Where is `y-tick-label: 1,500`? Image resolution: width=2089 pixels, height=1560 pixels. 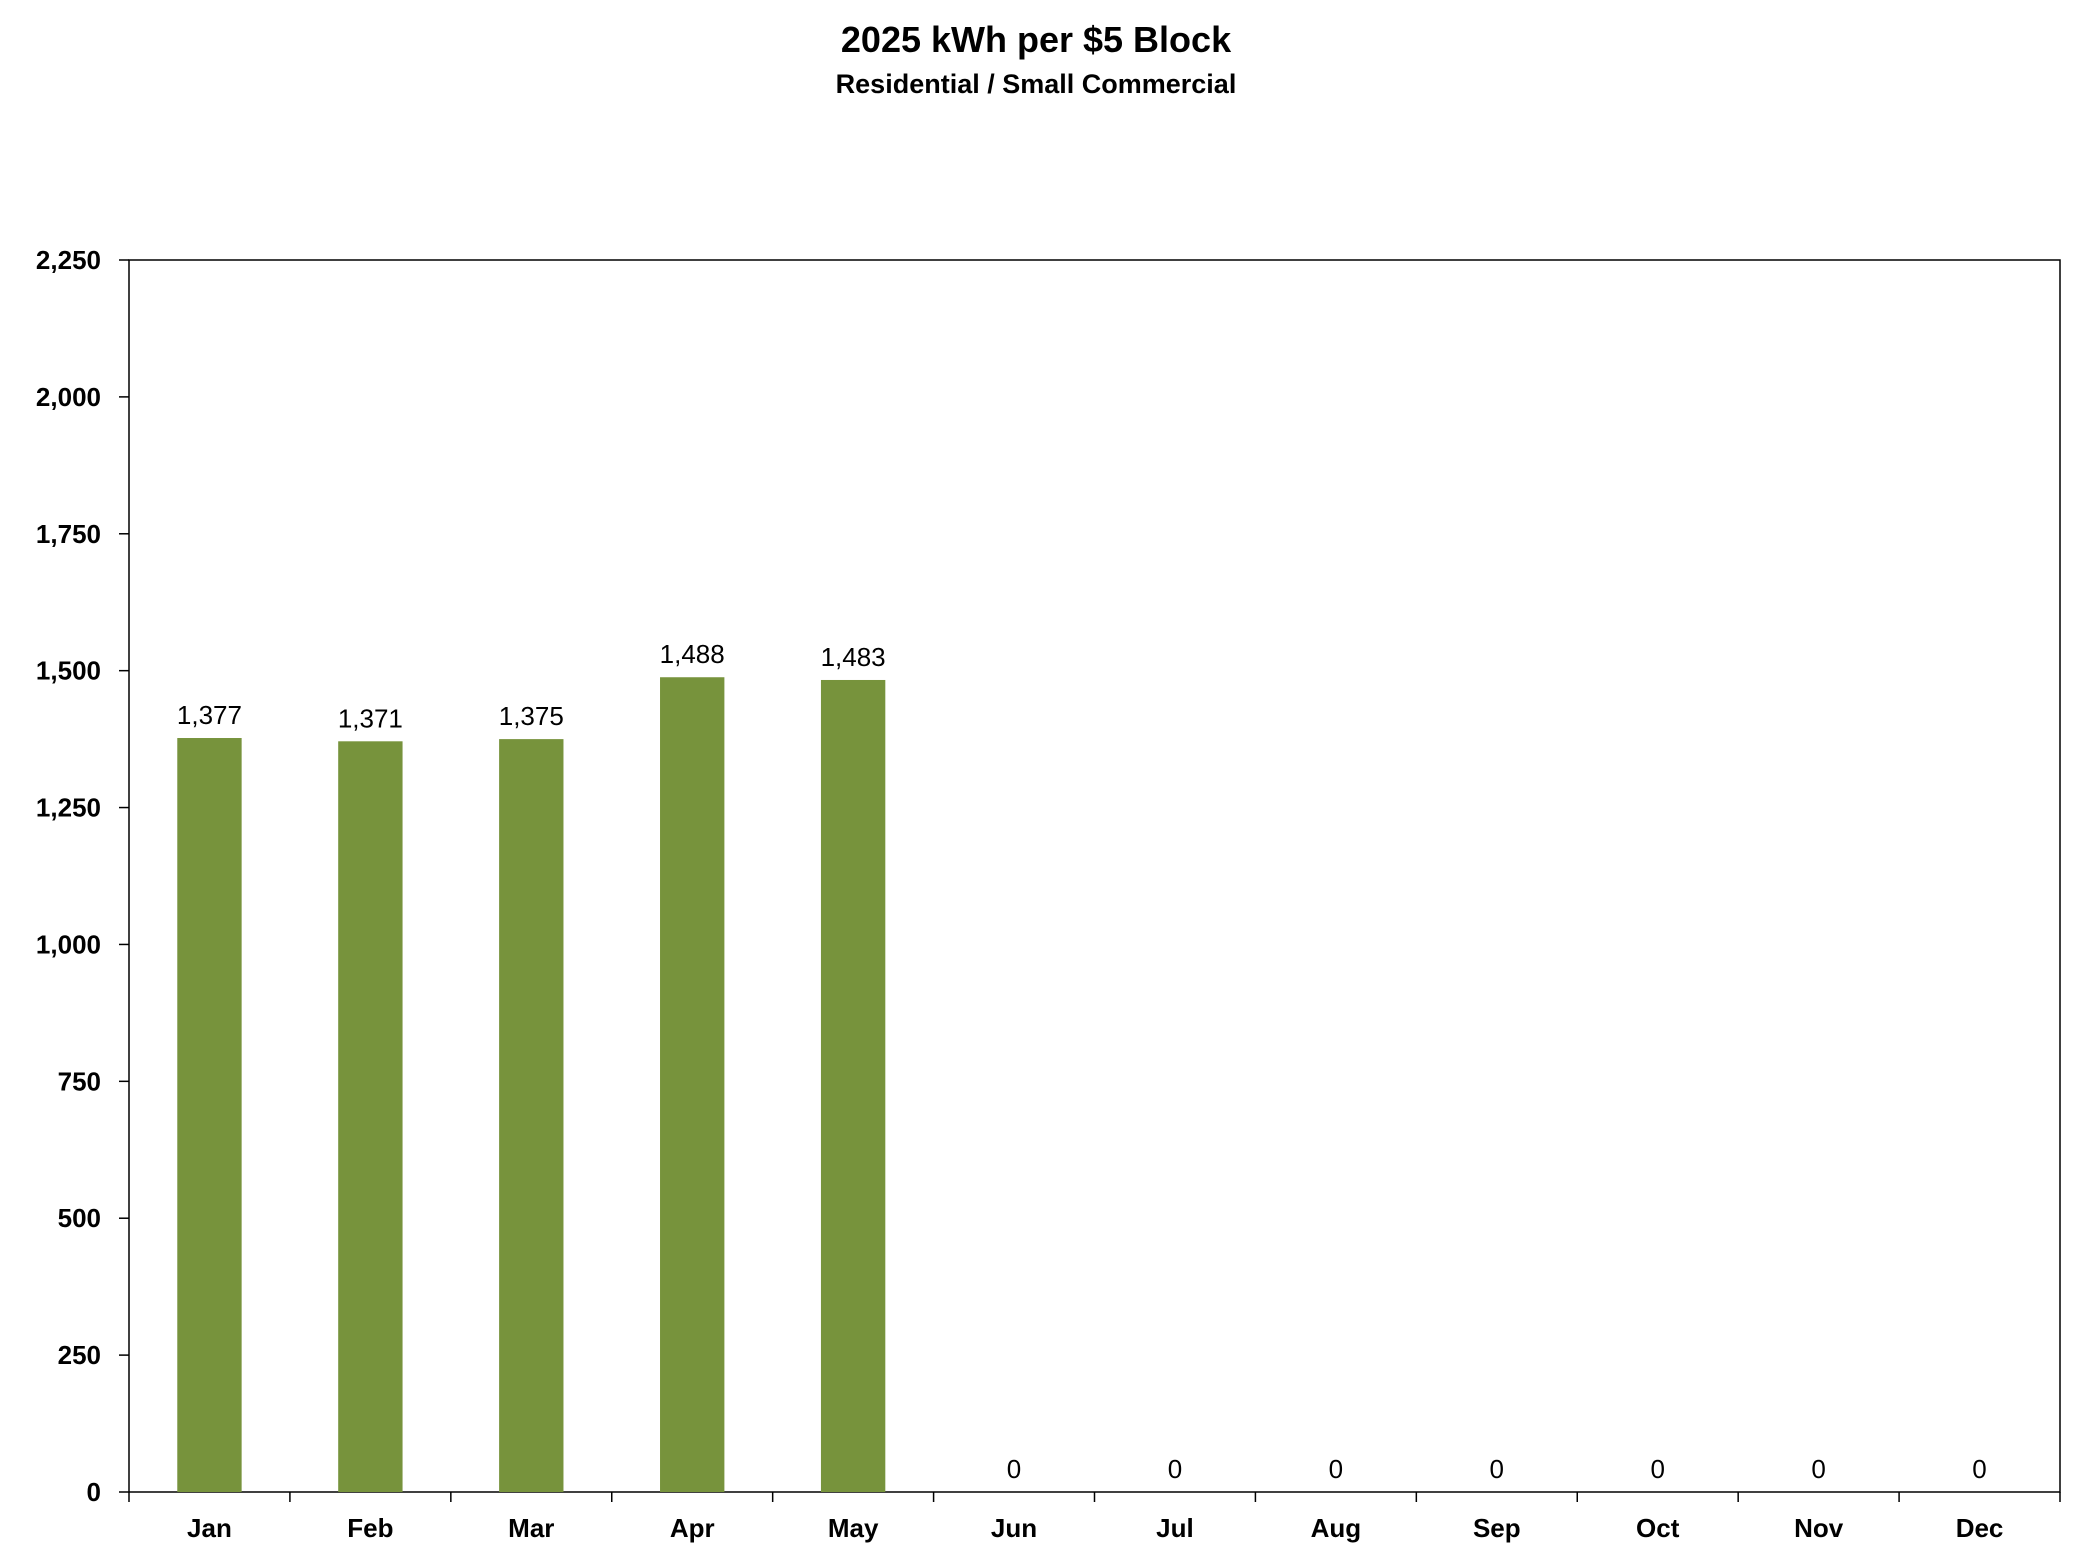 y-tick-label: 1,500 is located at coordinates (68, 671).